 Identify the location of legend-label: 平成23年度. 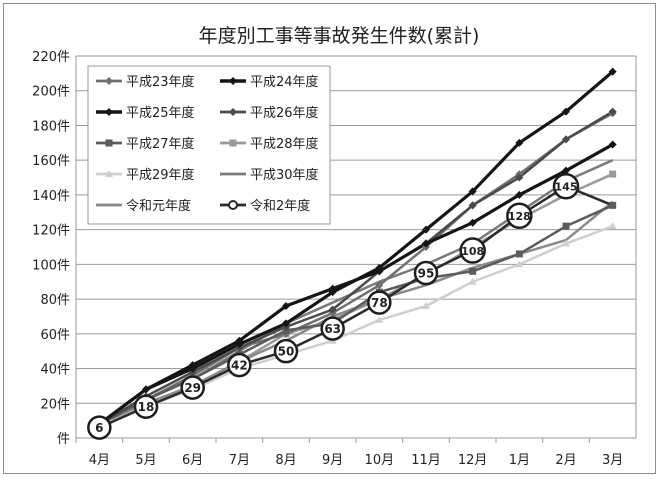
(160, 82).